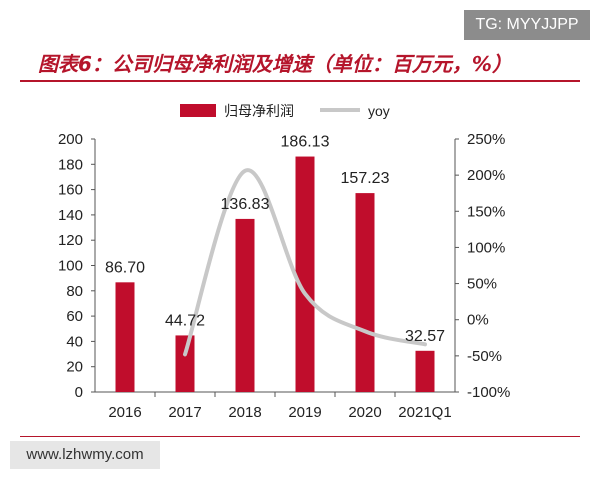 This screenshot has height=480, width=600. What do you see at coordinates (79, 392) in the screenshot?
I see `left-tick-label: 0` at bounding box center [79, 392].